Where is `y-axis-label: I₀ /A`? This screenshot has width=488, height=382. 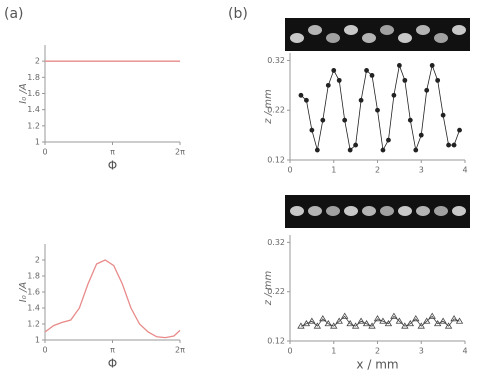
y-axis-label: I₀ /A is located at coordinates (23, 93).